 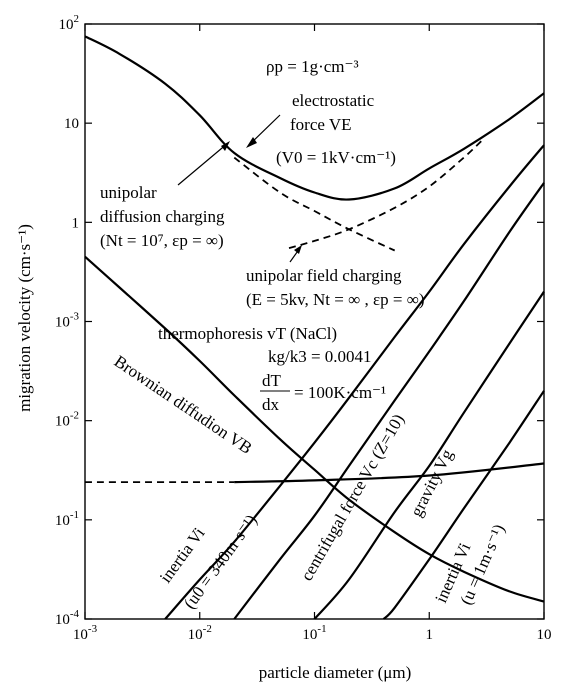 What do you see at coordinates (69, 23) in the screenshot?
I see `y-tick-label: 10²` at bounding box center [69, 23].